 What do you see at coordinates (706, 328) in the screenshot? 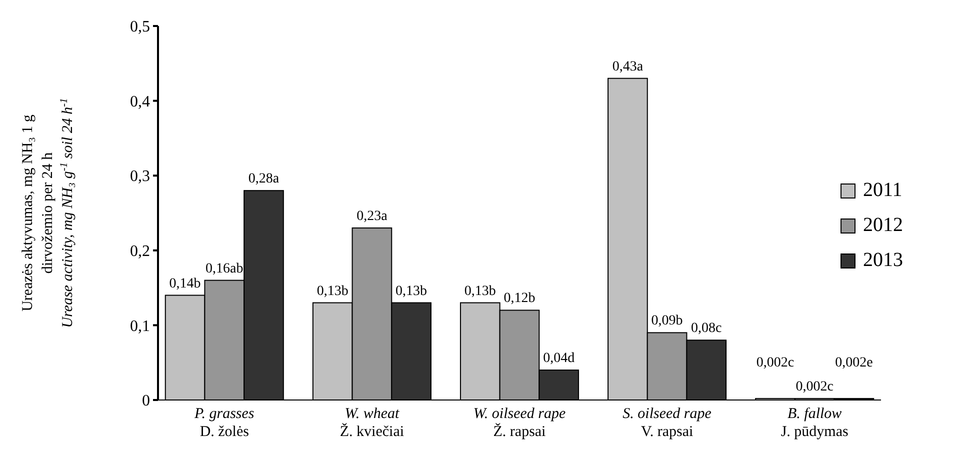
I see `data-label: 0,08c` at bounding box center [706, 328].